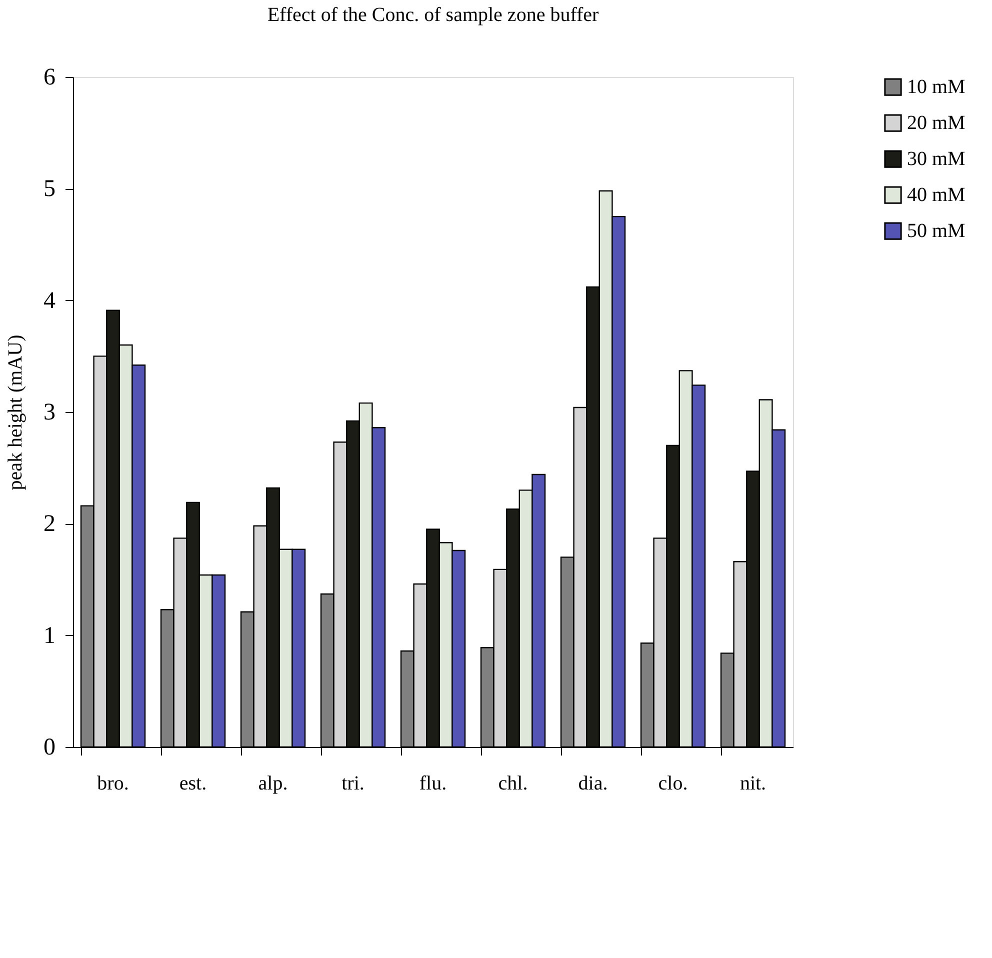 This screenshot has width=992, height=958. I want to click on legend-label: 30 mM, so click(936, 159).